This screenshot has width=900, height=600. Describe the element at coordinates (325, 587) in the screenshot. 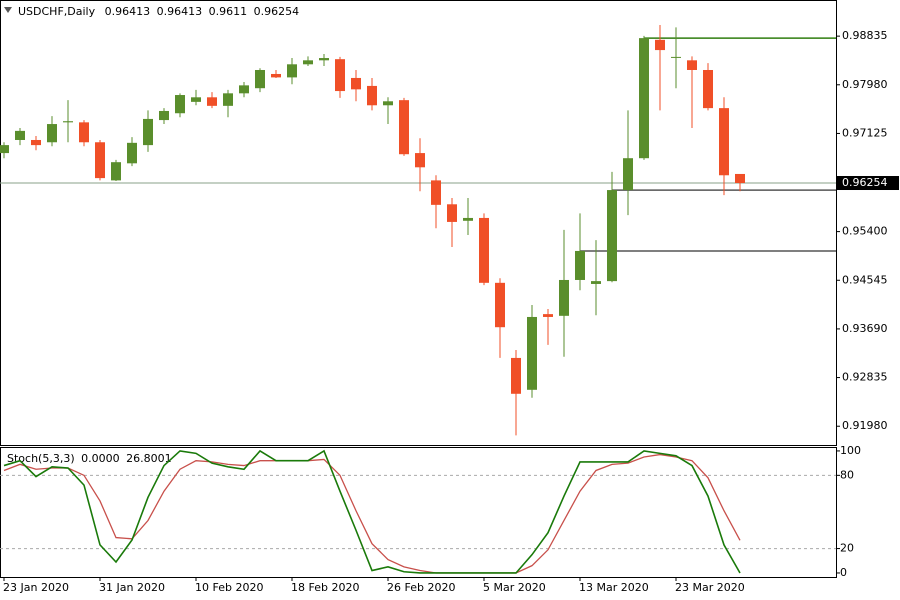

I see `x-tick-label: 18 Feb 2020` at that location.